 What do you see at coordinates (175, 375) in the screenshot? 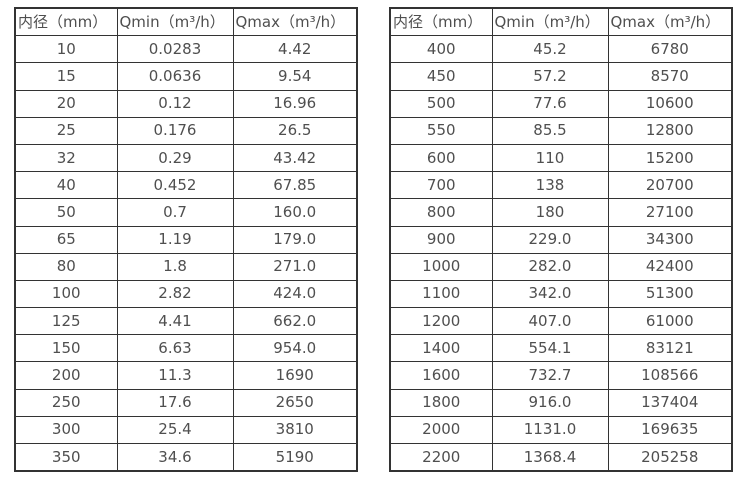
I see `qmin-cell: 11.3` at bounding box center [175, 375].